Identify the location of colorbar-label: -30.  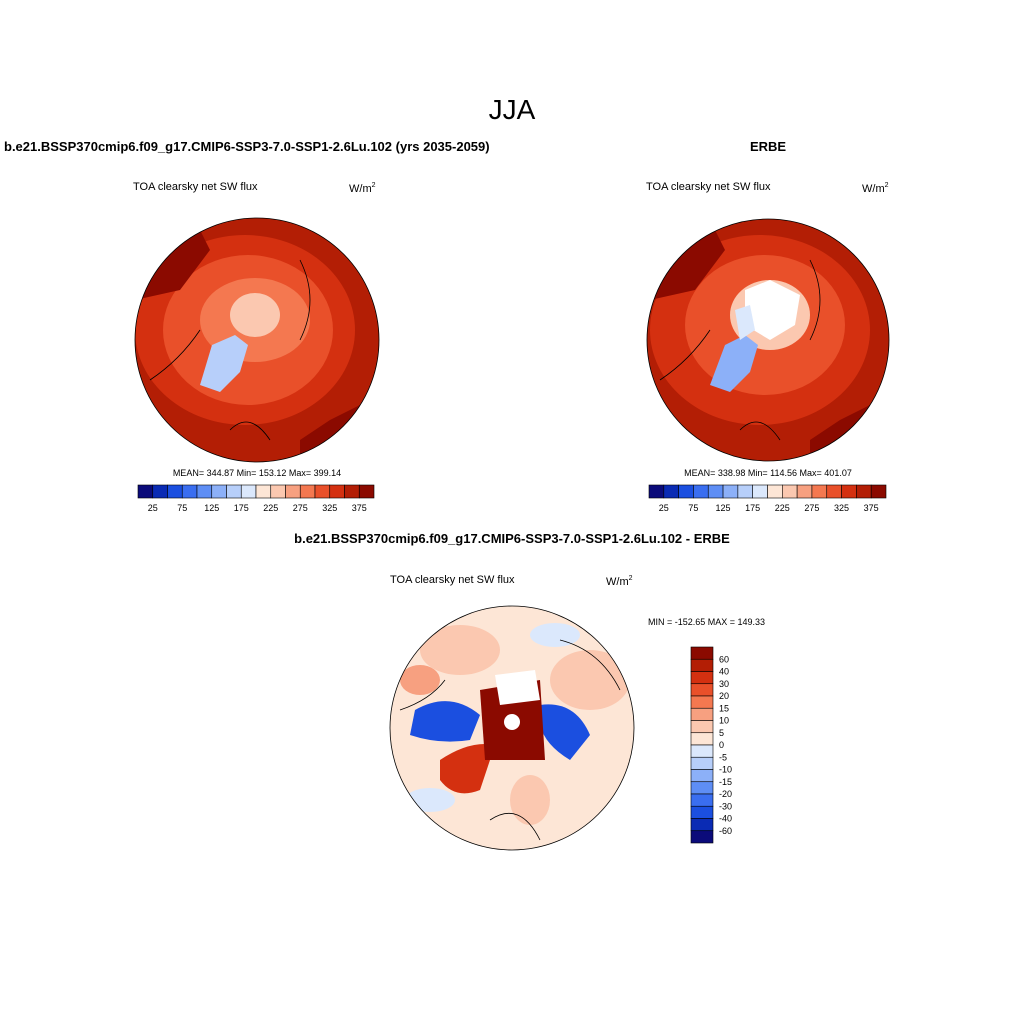
(725, 806).